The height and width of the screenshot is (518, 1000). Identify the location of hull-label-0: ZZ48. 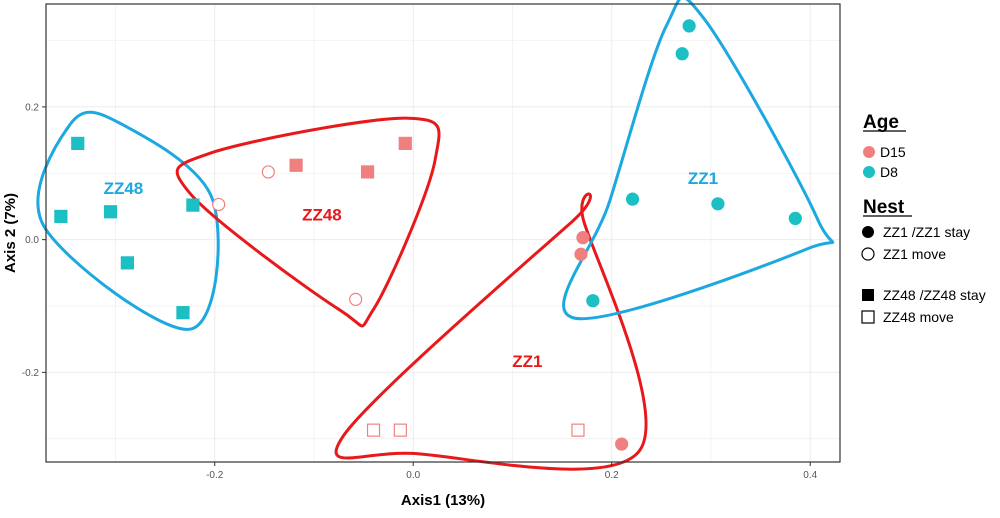
(124, 188).